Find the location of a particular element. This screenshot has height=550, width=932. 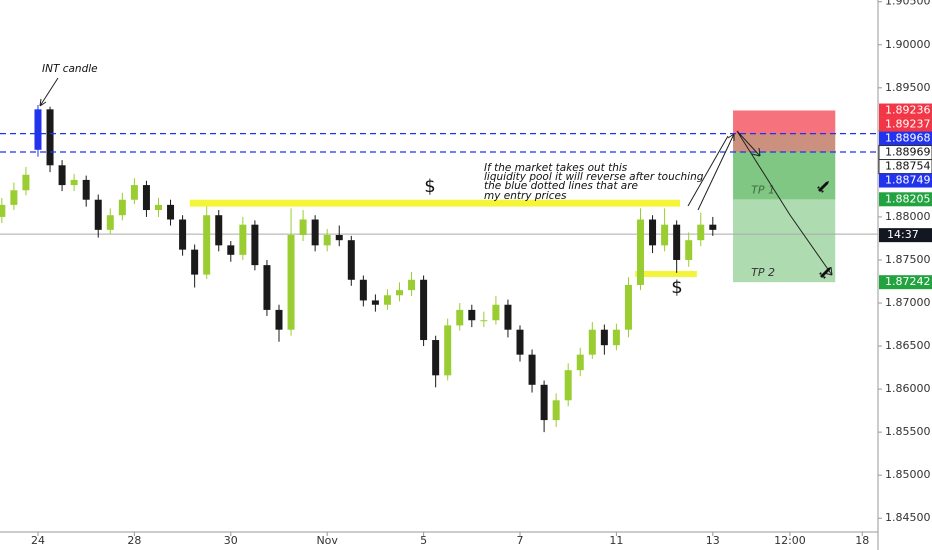

note-line: the blue dotted lines that are is located at coordinates (561, 186).